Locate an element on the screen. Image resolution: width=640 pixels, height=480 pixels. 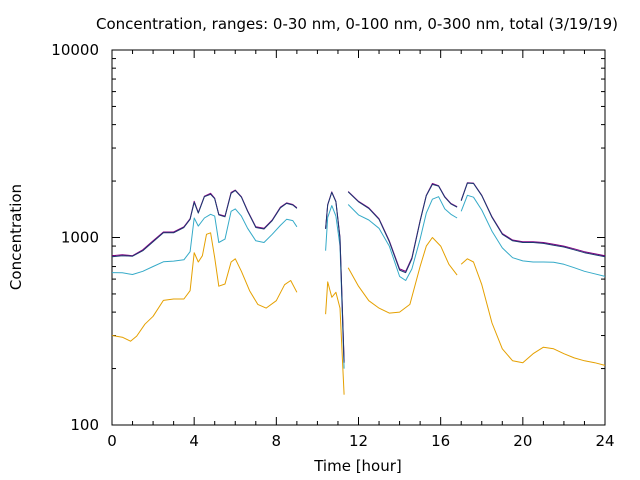
x-tick-label: 8 is located at coordinates (277, 441).